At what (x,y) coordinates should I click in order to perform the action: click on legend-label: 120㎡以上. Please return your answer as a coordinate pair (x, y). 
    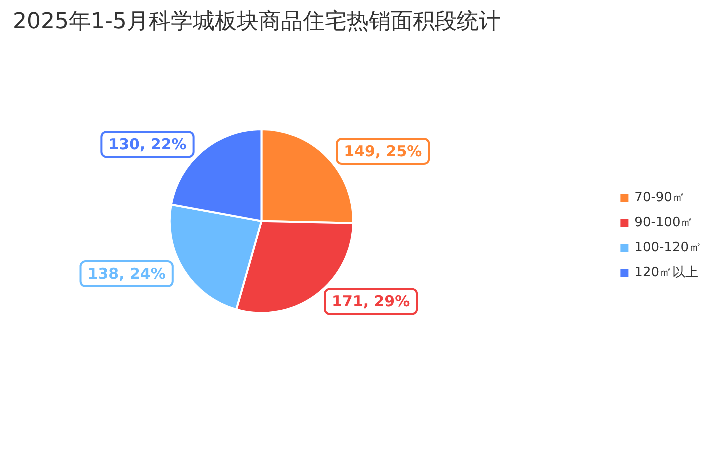
    Looking at the image, I should click on (666, 273).